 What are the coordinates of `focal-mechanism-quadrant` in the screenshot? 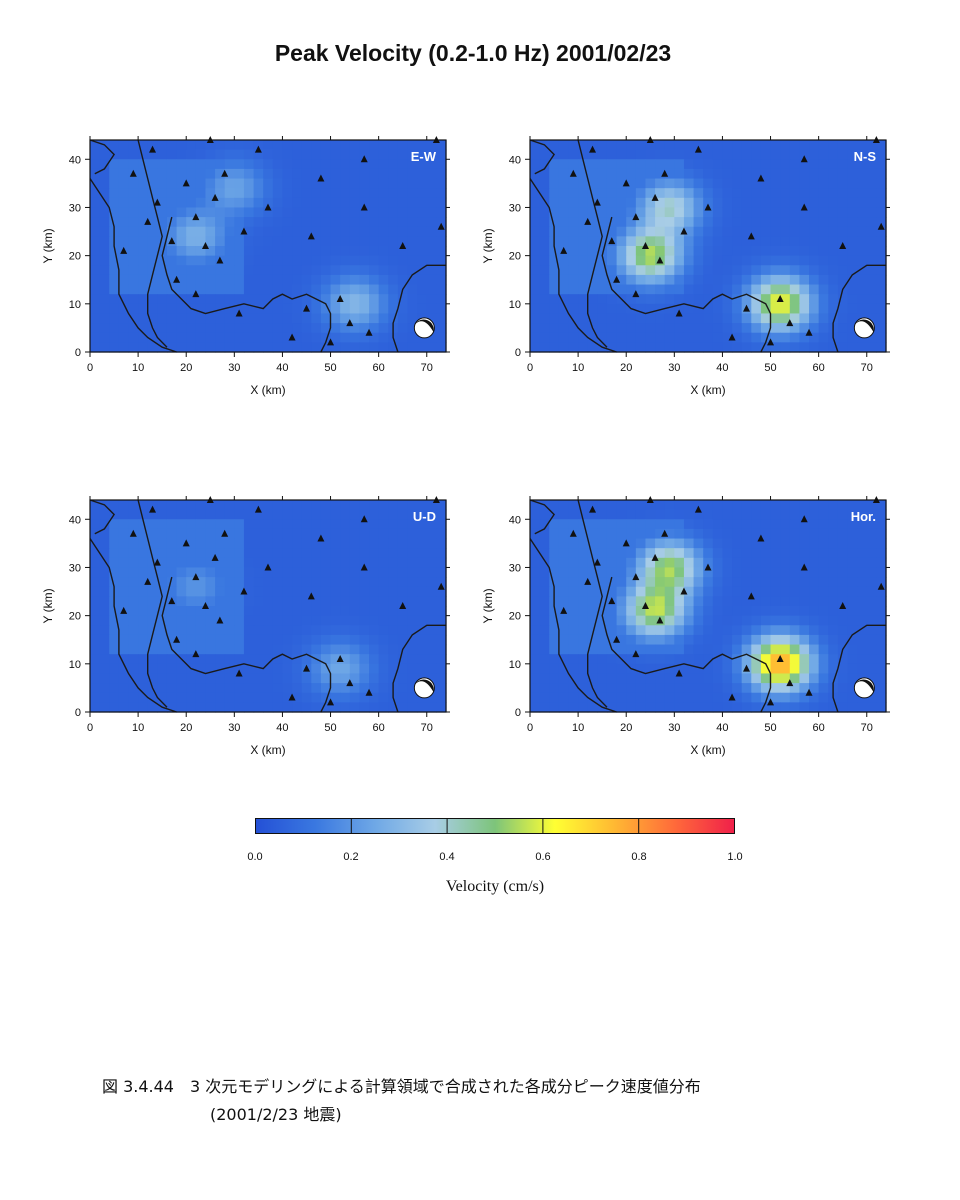 It's located at (424, 325).